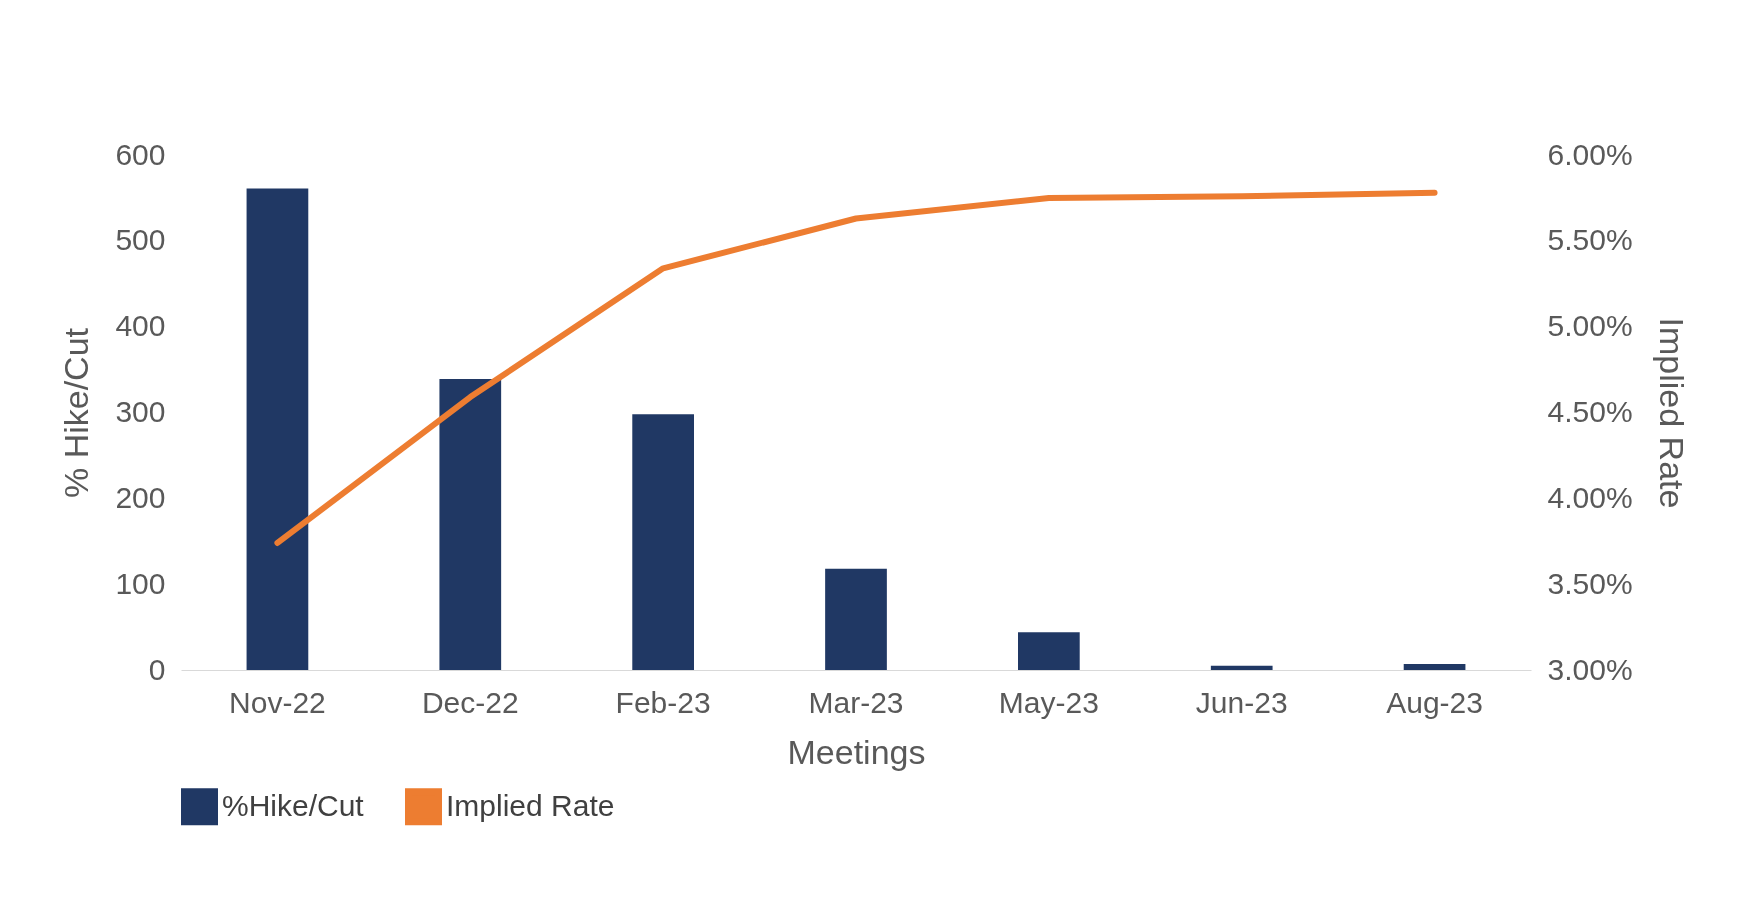 Image resolution: width=1760 pixels, height=919 pixels. Describe the element at coordinates (76, 413) in the screenshot. I see `y-axis-title: % Hike/Cut` at that location.